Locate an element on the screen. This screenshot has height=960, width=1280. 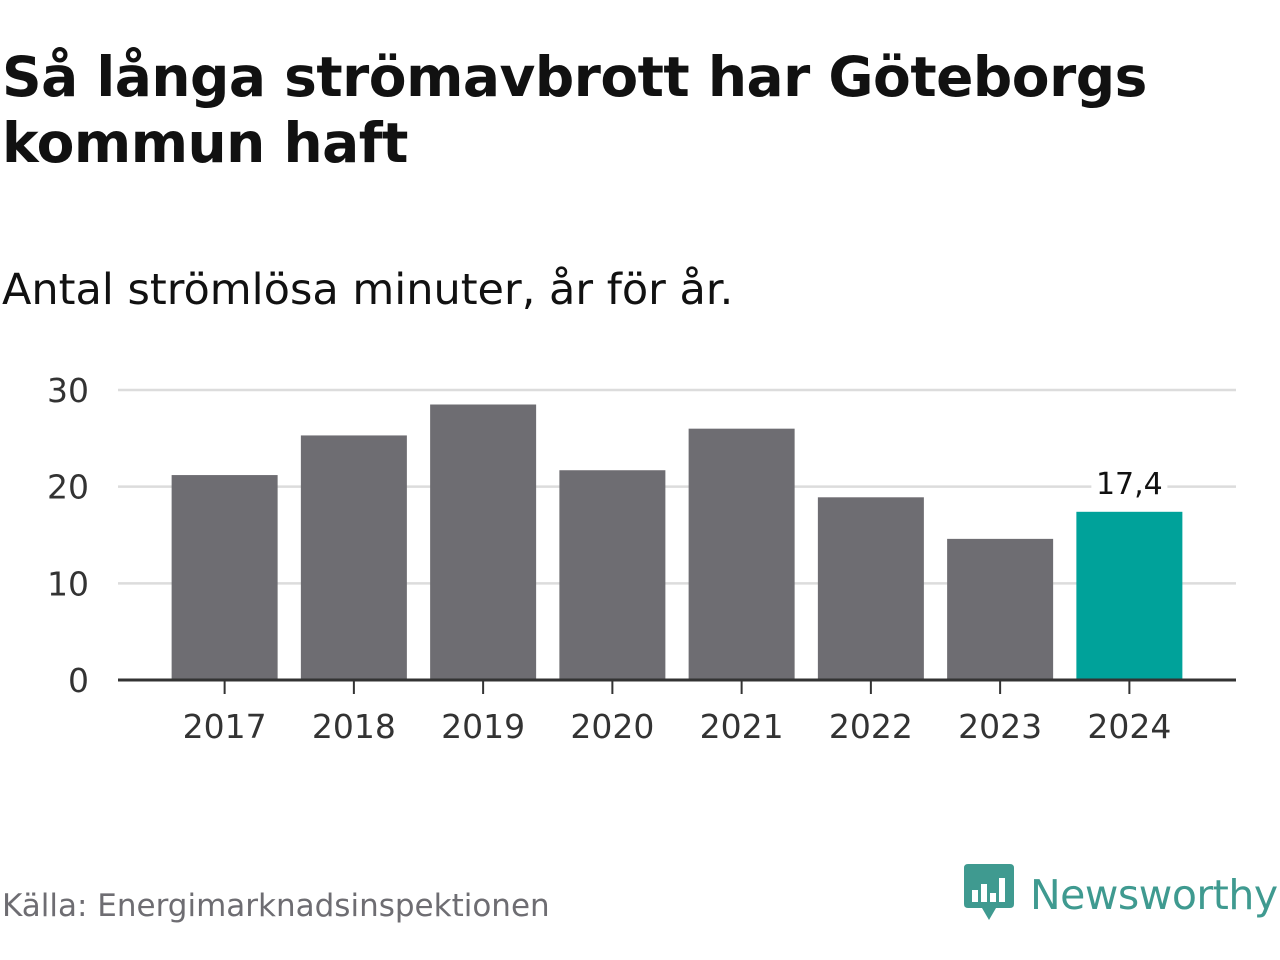
x-tick-label: 2023 is located at coordinates (1000, 726).